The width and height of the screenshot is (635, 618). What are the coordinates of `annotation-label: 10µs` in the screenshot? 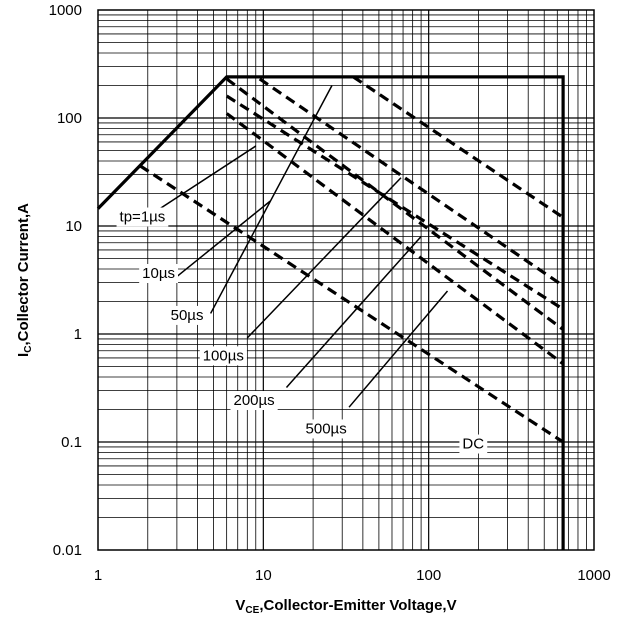 It's located at (158, 273).